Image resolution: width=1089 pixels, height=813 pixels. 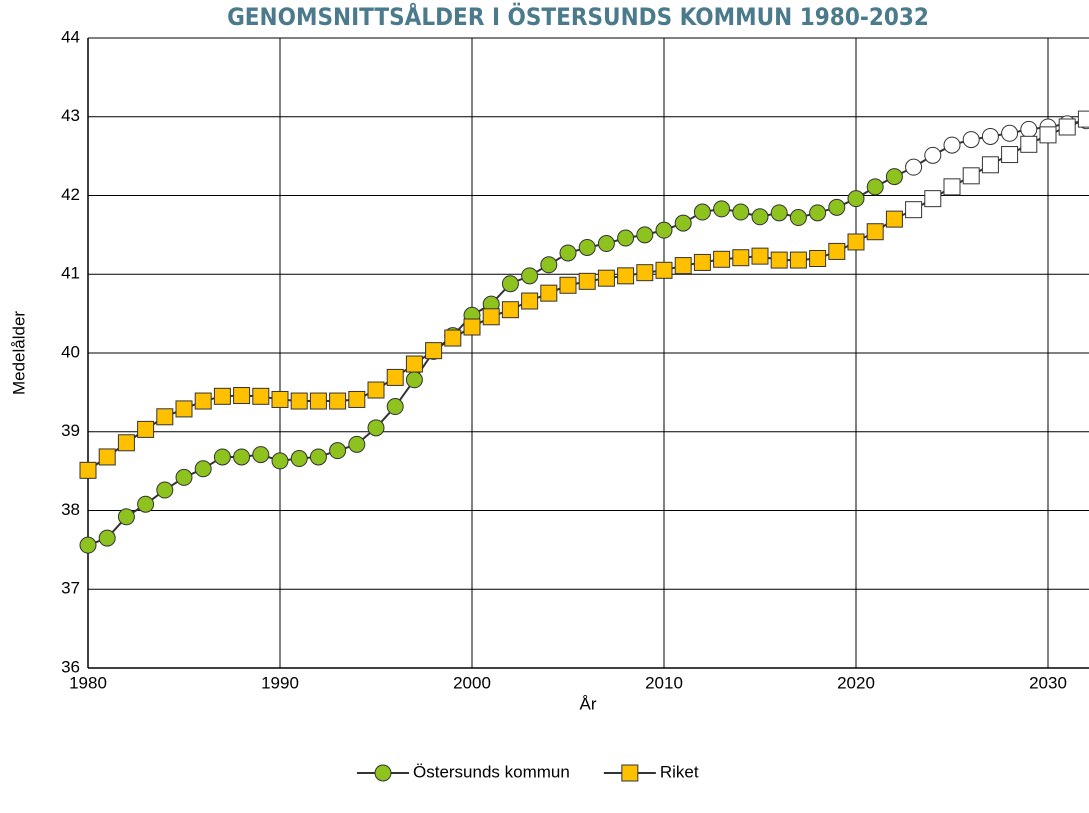 I want to click on y-tick-label: 38, so click(x=70, y=509).